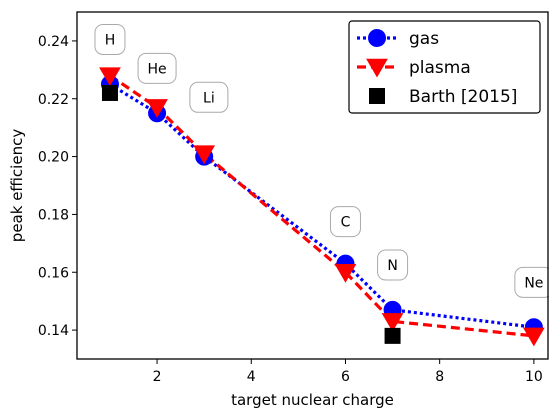 The height and width of the screenshot is (409, 549). Describe the element at coordinates (53, 158) in the screenshot. I see `y-tick-label: 0.20` at that location.